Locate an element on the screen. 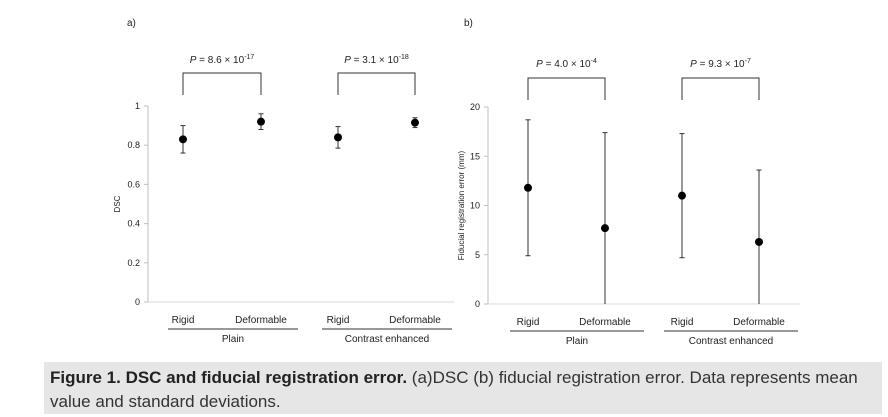 This screenshot has width=888, height=417. panela-p-value: P = 8.6 × 10-17 is located at coordinates (222, 60).